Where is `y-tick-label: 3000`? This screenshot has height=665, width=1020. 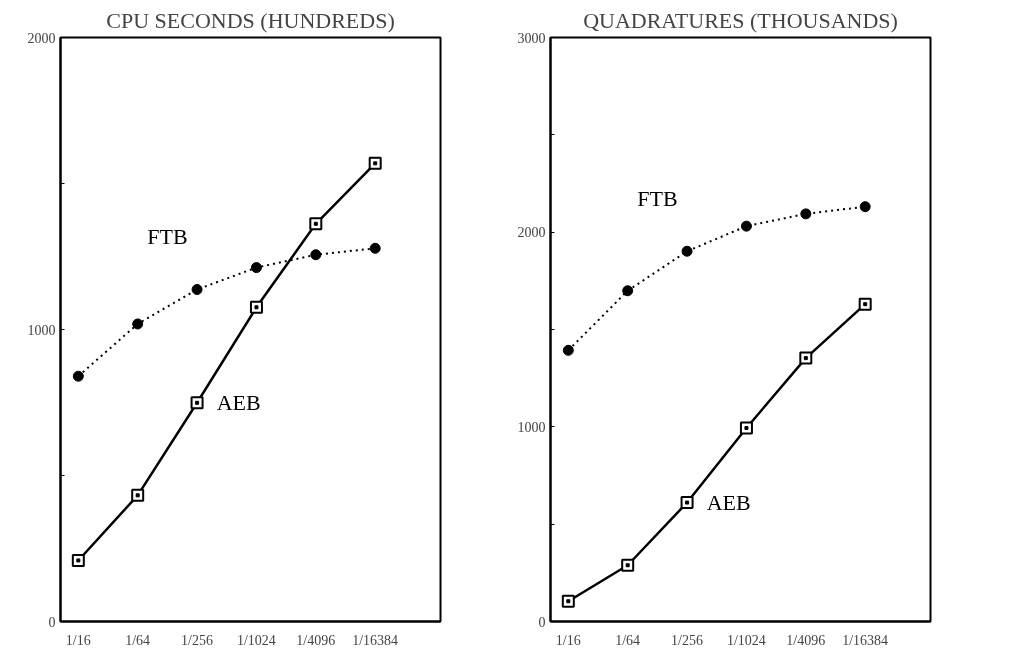
y-tick-label: 3000 is located at coordinates (531, 38).